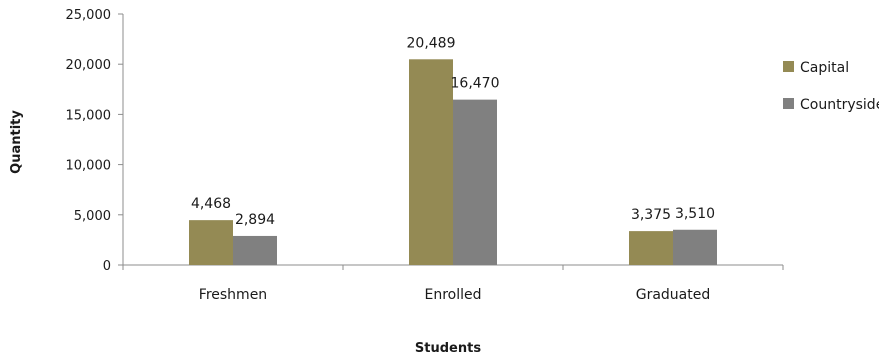  What do you see at coordinates (211, 204) in the screenshot?
I see `data-label: 4,468` at bounding box center [211, 204].